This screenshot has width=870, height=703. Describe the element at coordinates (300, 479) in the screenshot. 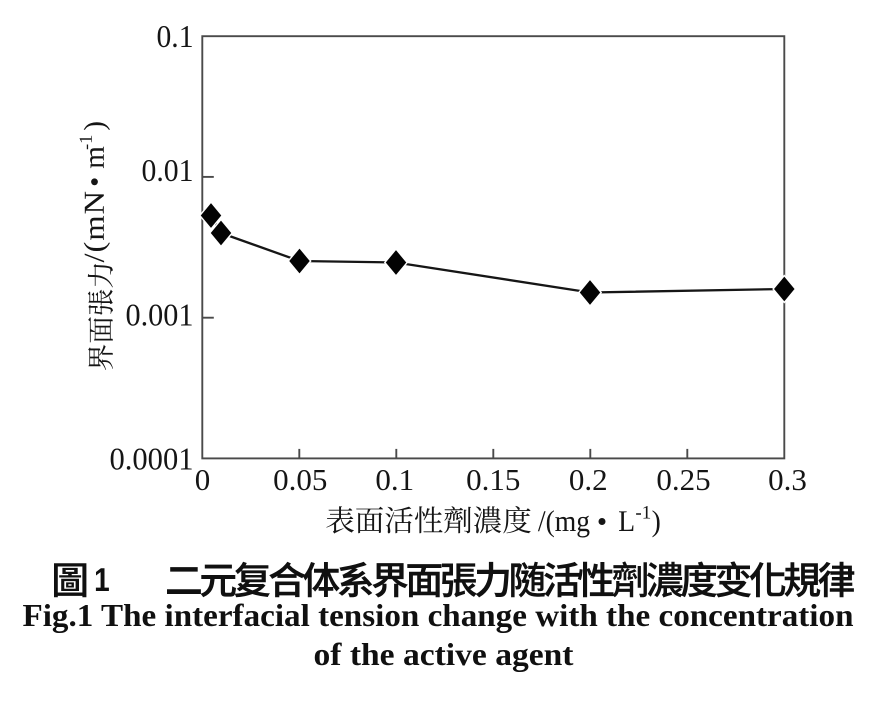

I see `svg-text: 0.05` at that location.